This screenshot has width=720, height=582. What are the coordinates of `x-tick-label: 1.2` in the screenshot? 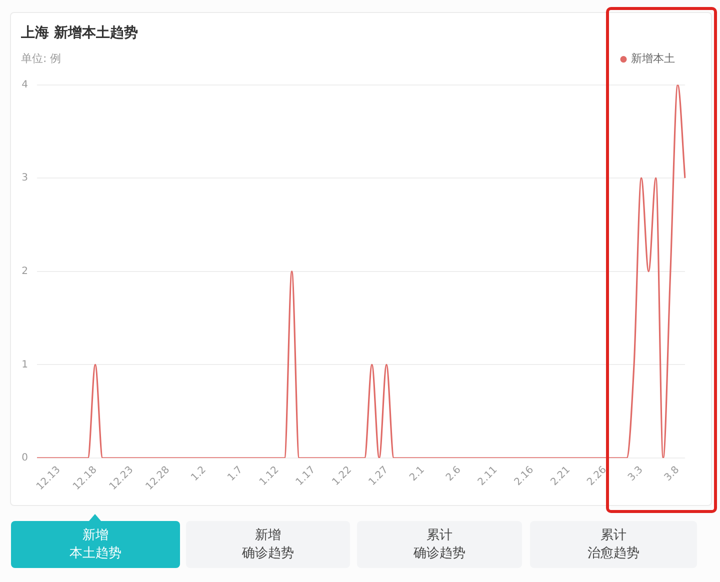 It's located at (198, 474).